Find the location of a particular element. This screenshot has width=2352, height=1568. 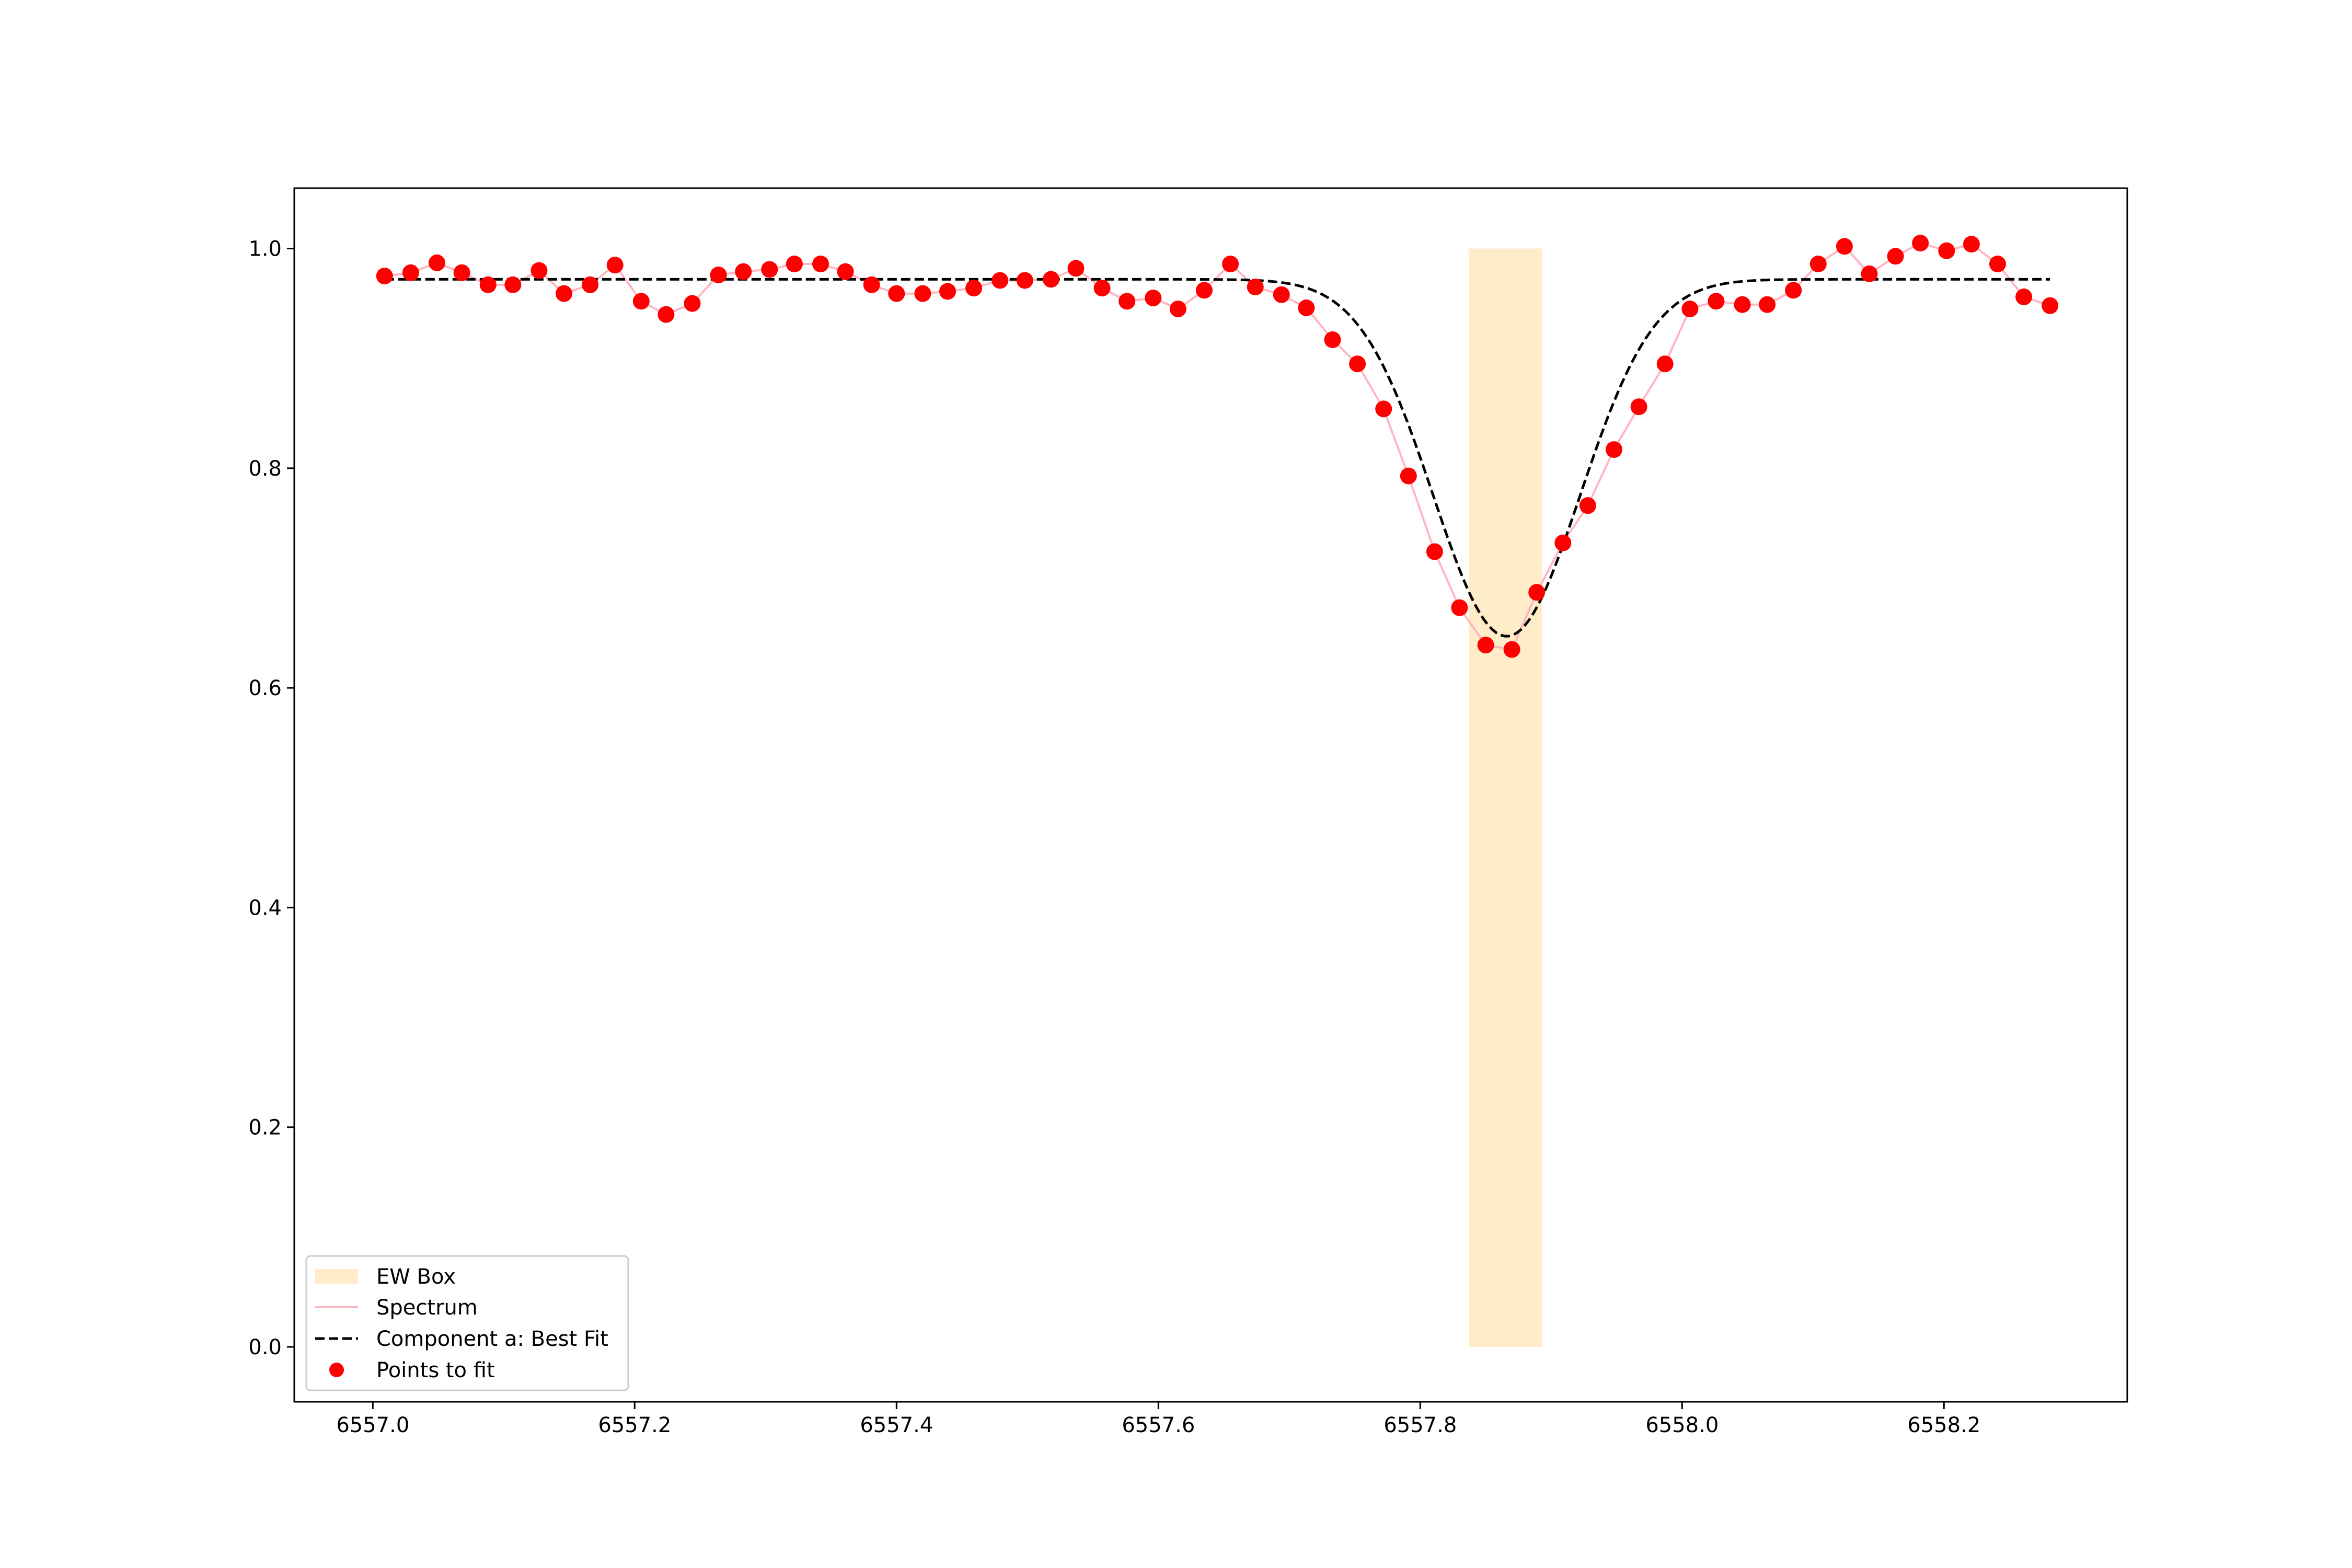

y-tick-label: 0.0 is located at coordinates (265, 1347).